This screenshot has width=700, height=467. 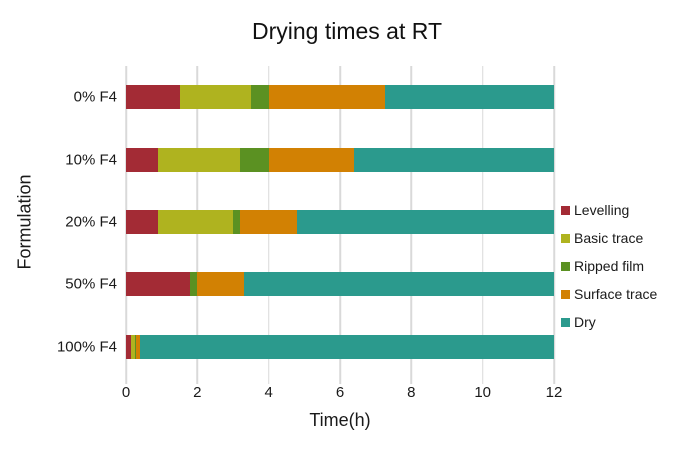 I want to click on legend-label: Basic trace, so click(x=609, y=238).